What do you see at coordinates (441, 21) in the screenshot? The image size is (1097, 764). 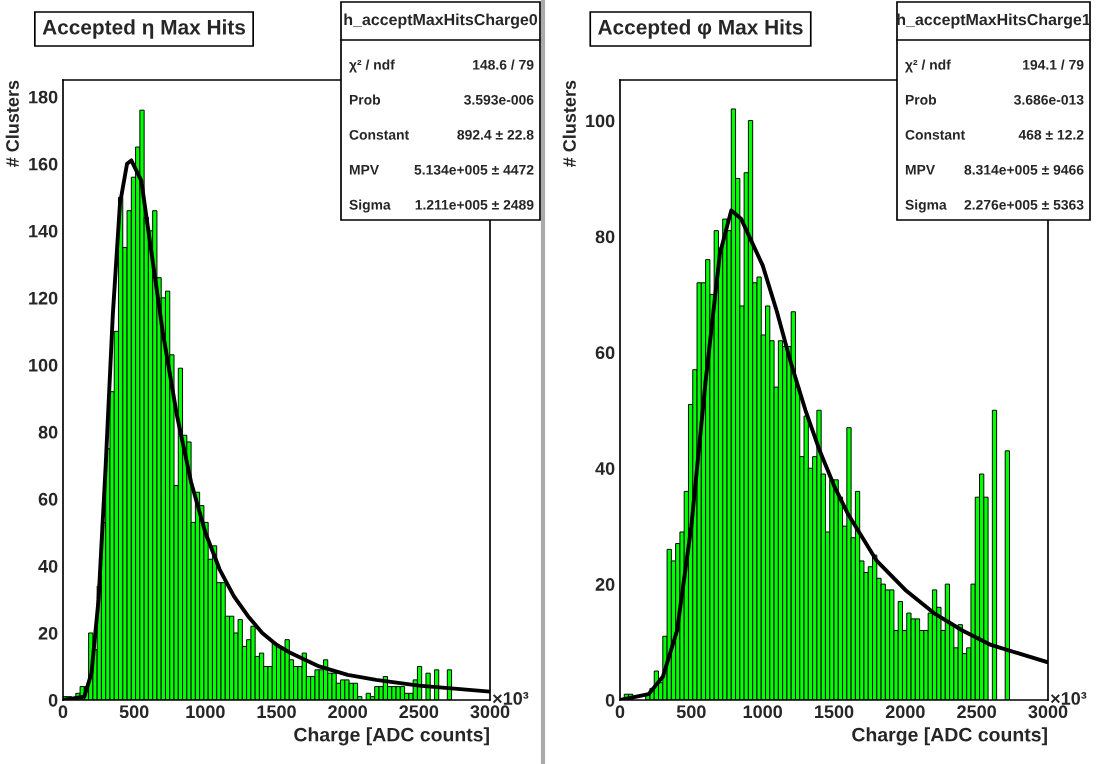 I see `text: h_acceptMaxHitsCharge0` at bounding box center [441, 21].